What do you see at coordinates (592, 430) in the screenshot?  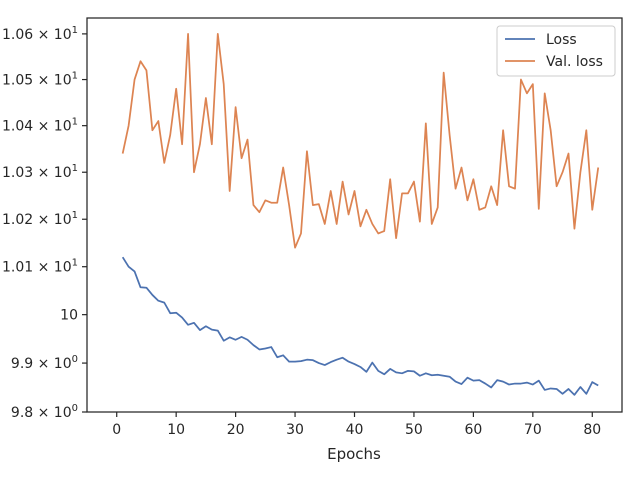 I see `x-tick-label: 80` at bounding box center [592, 430].